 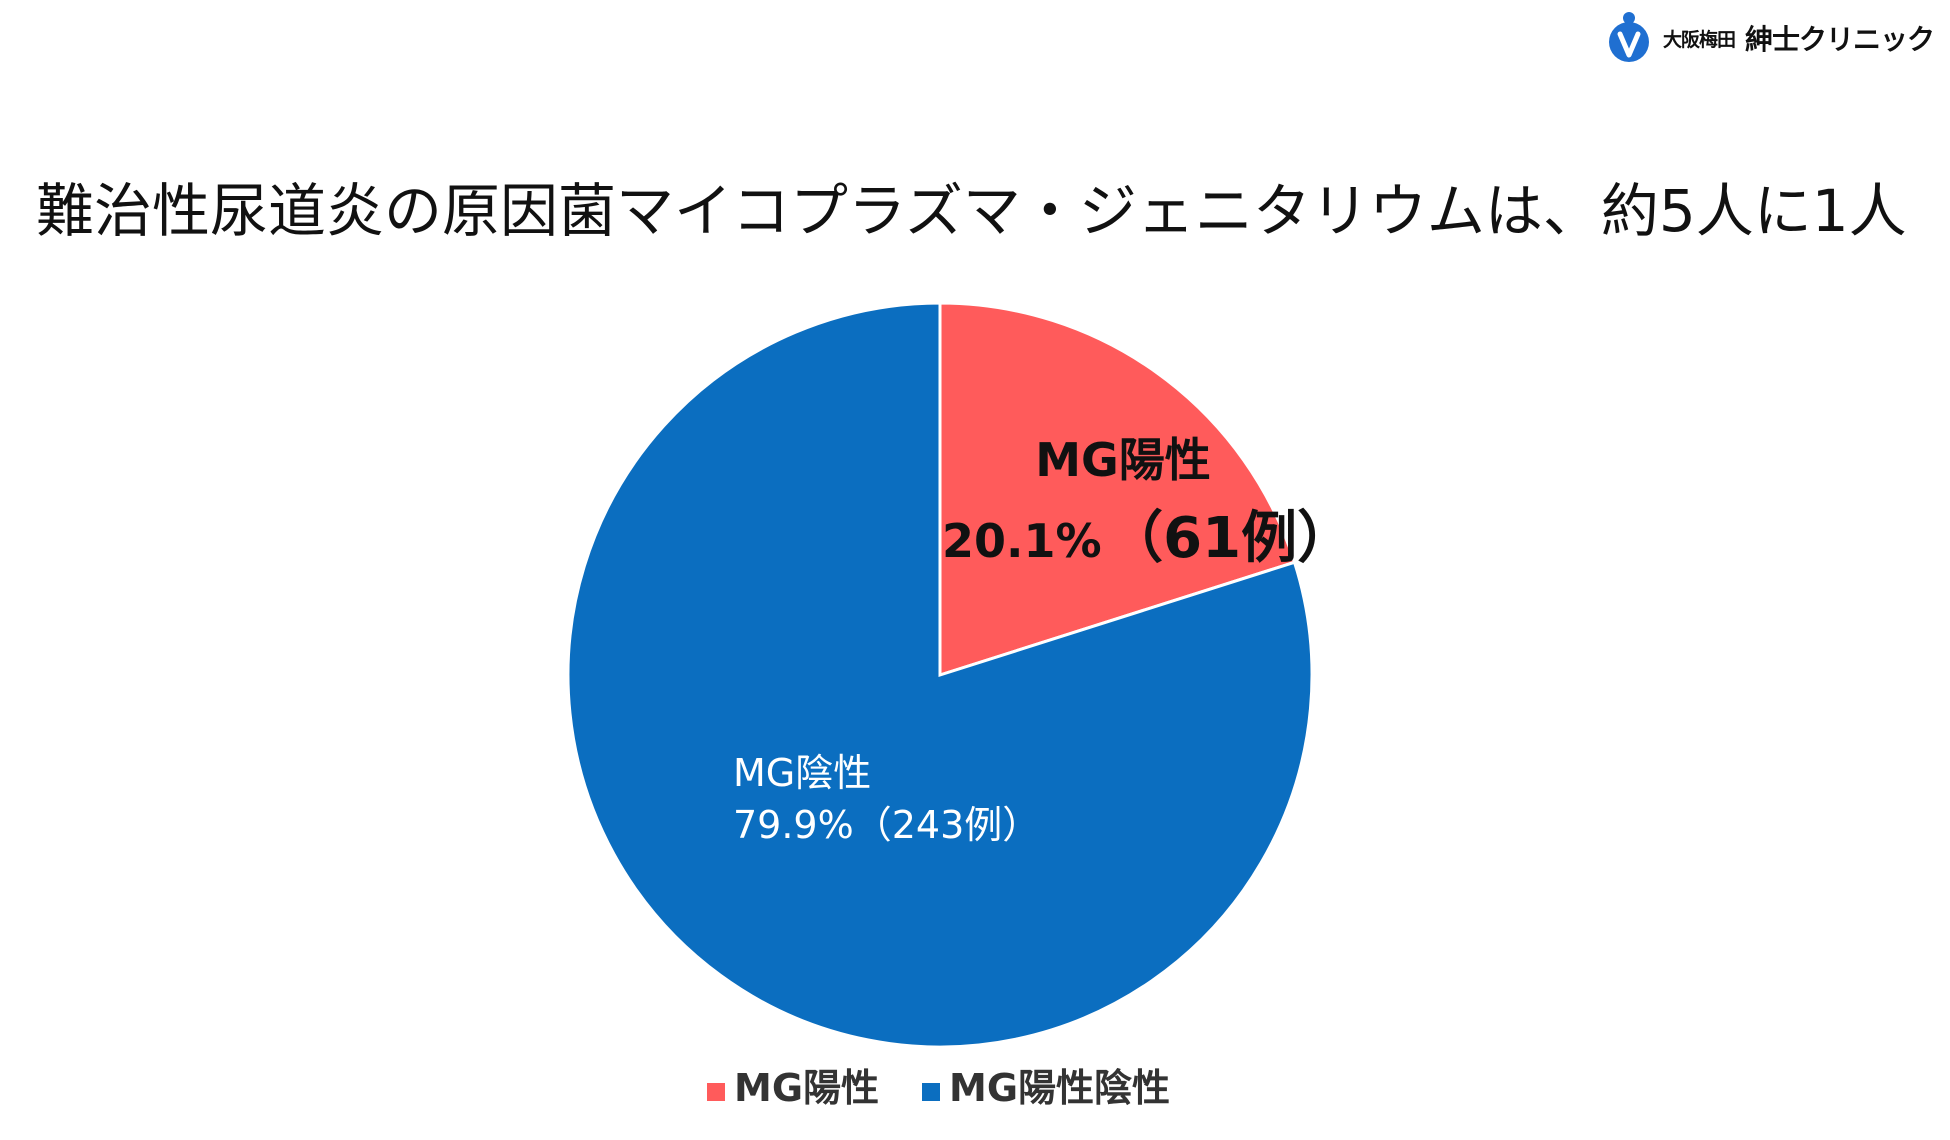 I want to click on pie-slice-mg-positive, so click(x=1117, y=489).